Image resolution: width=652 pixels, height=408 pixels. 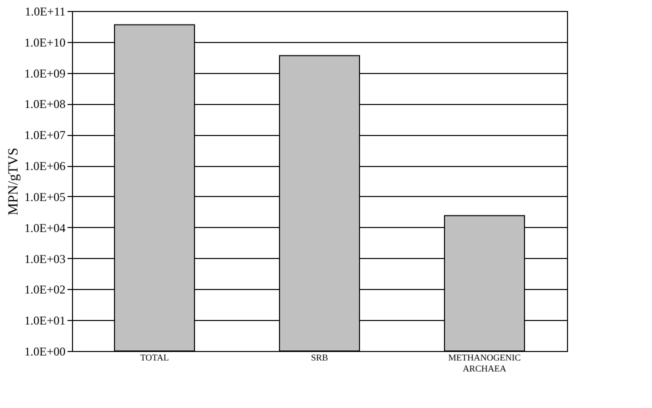 I want to click on x-tick-label: TOTAL, so click(x=154, y=357).